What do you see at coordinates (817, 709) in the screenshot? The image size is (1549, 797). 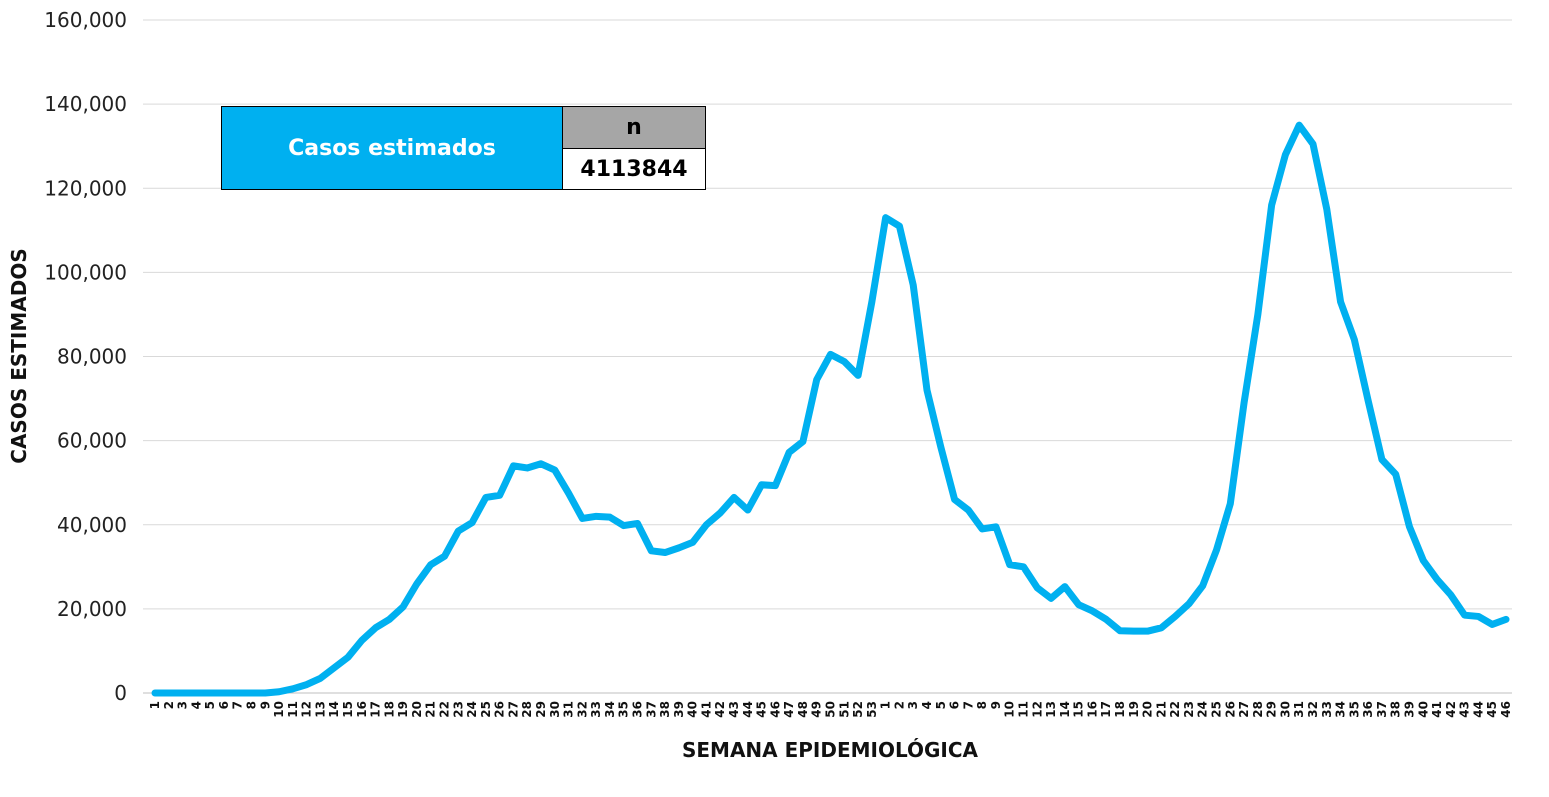 I see `x-tick-label: 49` at bounding box center [817, 709].